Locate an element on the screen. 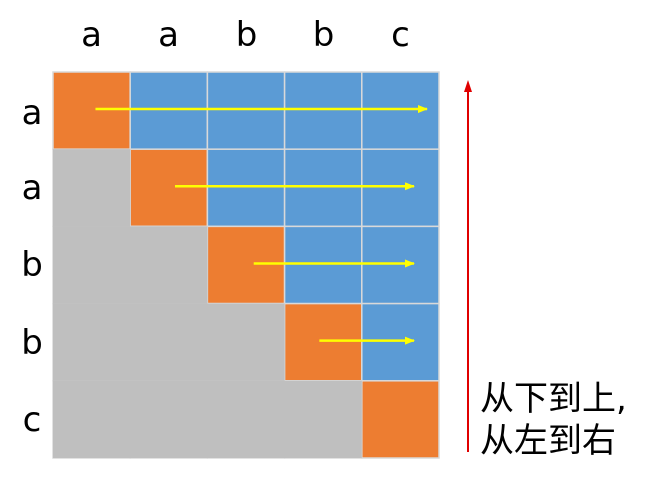 This screenshot has height=489, width=654. traversal-caption: 从下到上, 从左到右 is located at coordinates (553, 420).